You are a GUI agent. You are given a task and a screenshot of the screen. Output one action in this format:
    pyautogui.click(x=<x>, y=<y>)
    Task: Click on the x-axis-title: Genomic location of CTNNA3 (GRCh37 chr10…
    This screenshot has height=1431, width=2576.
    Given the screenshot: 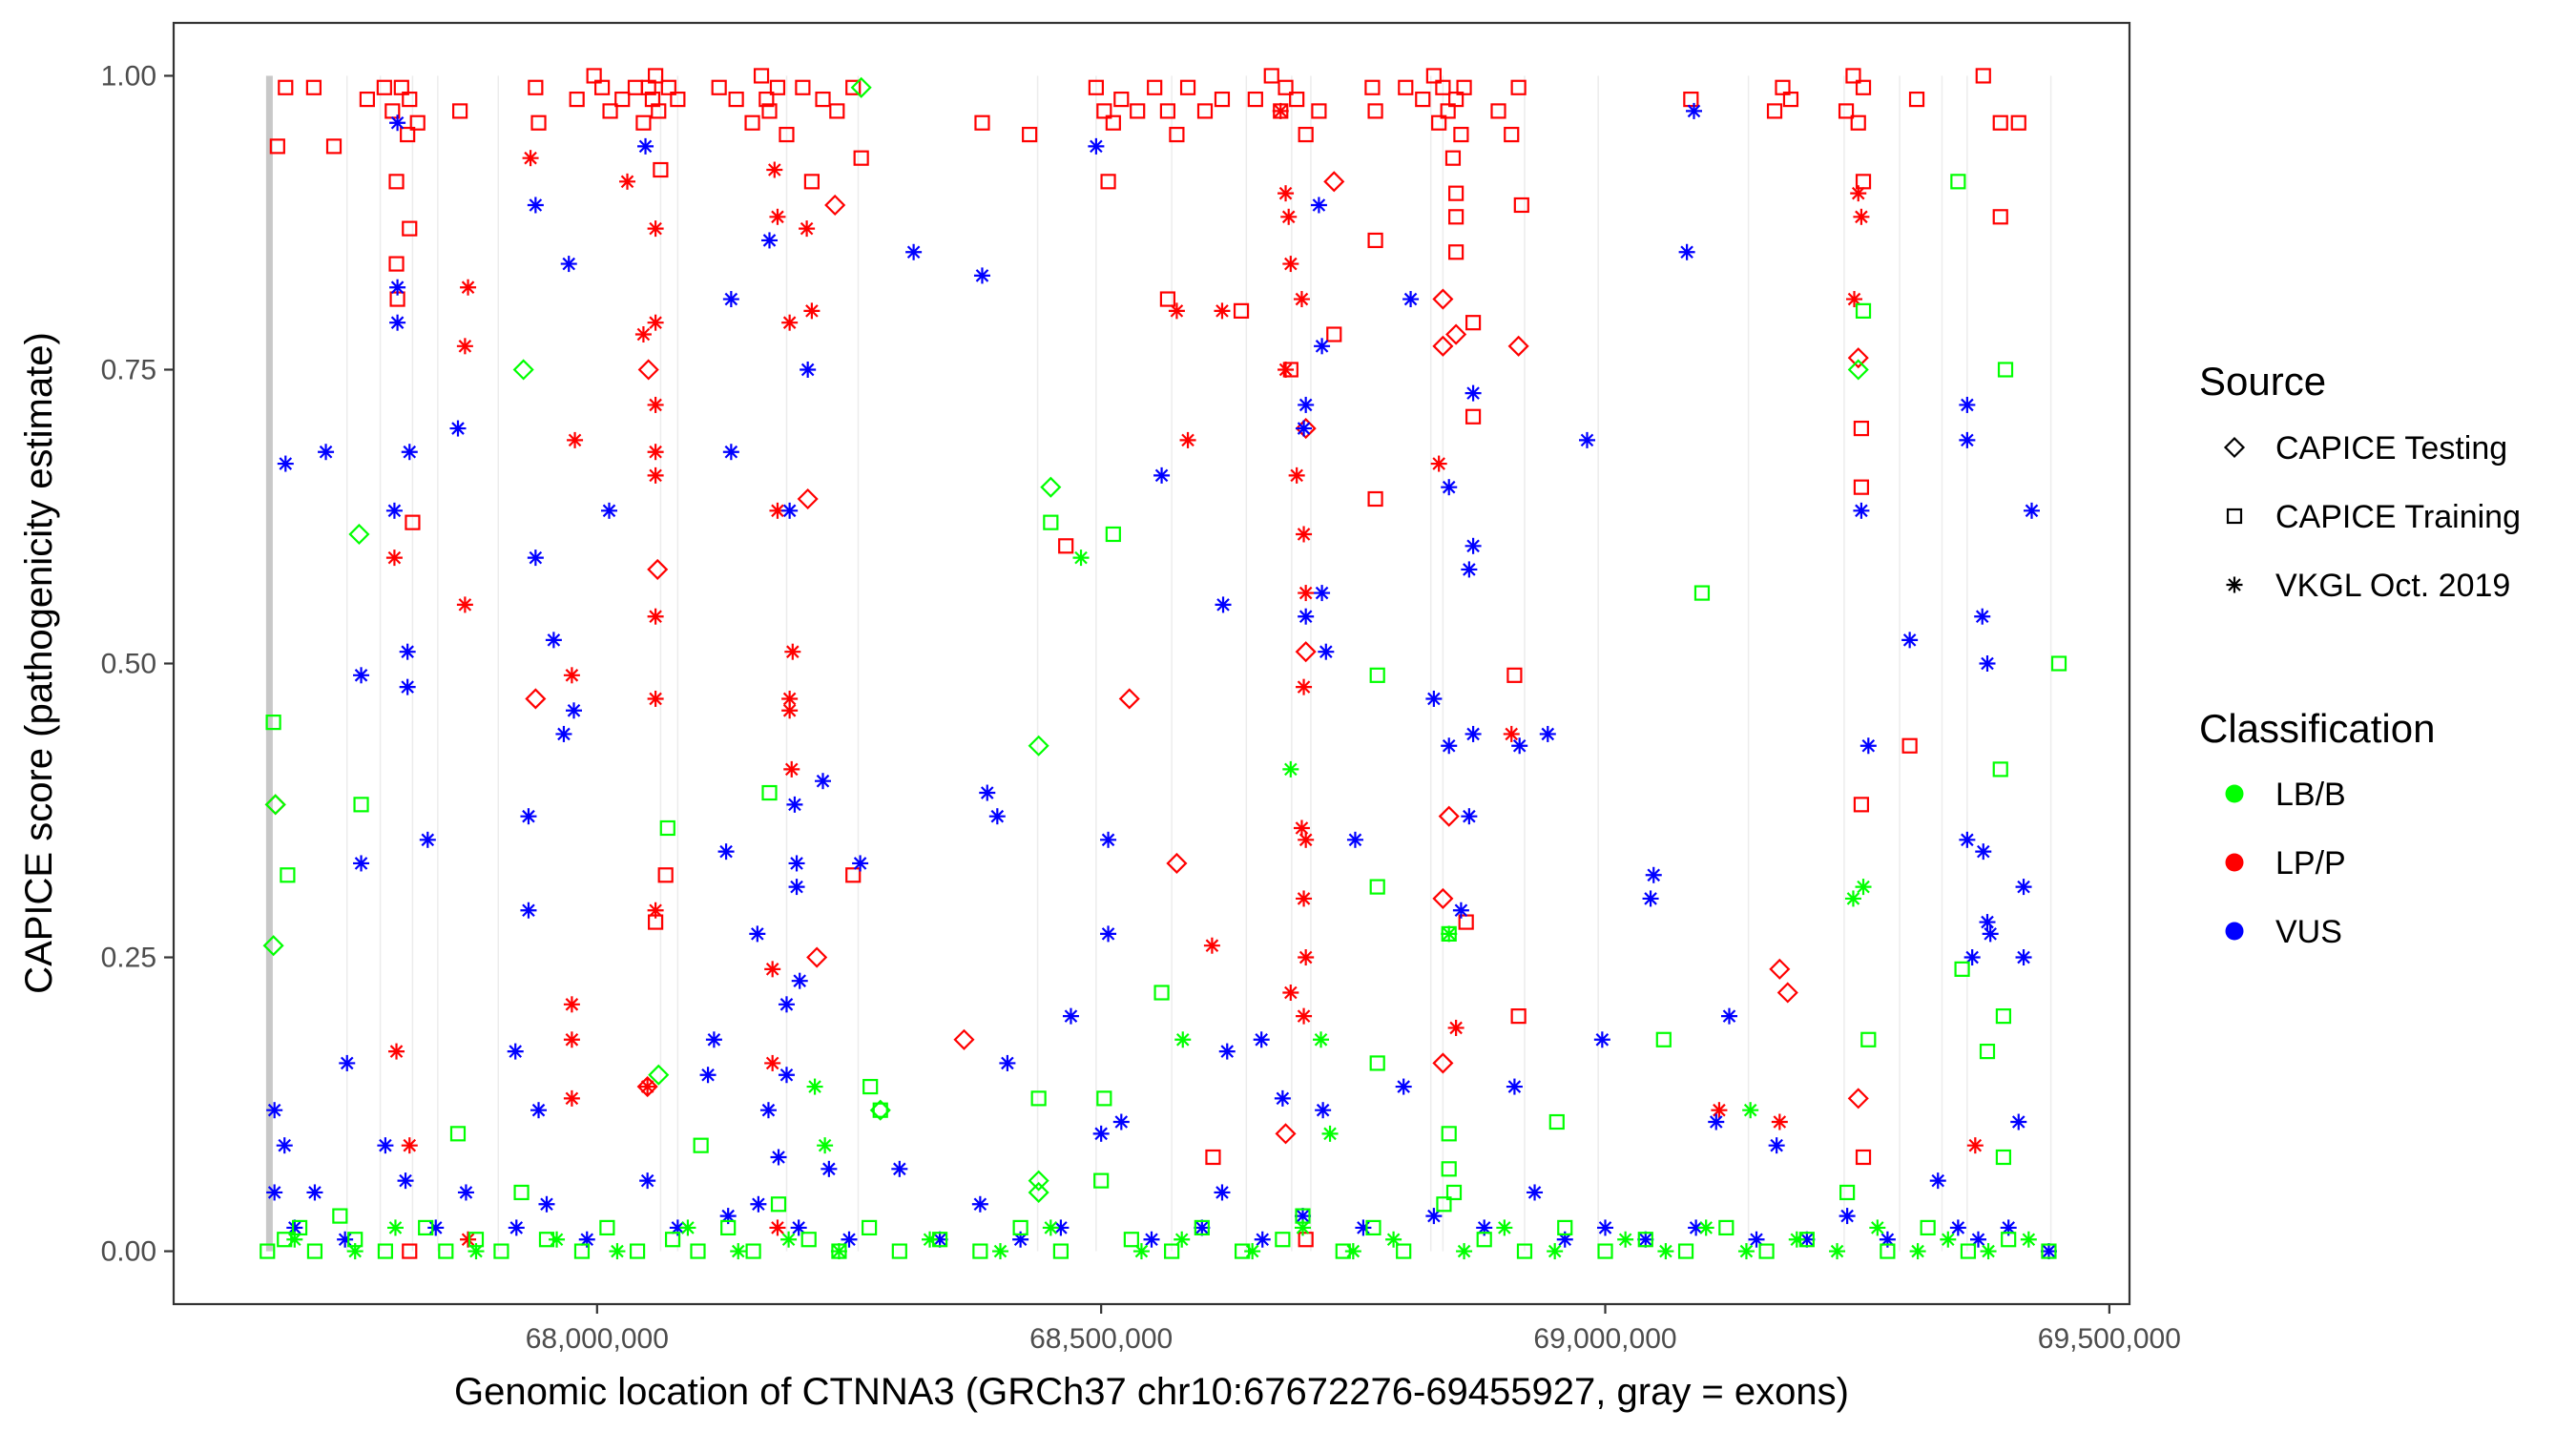 What is the action you would take?
    pyautogui.click(x=1151, y=1392)
    